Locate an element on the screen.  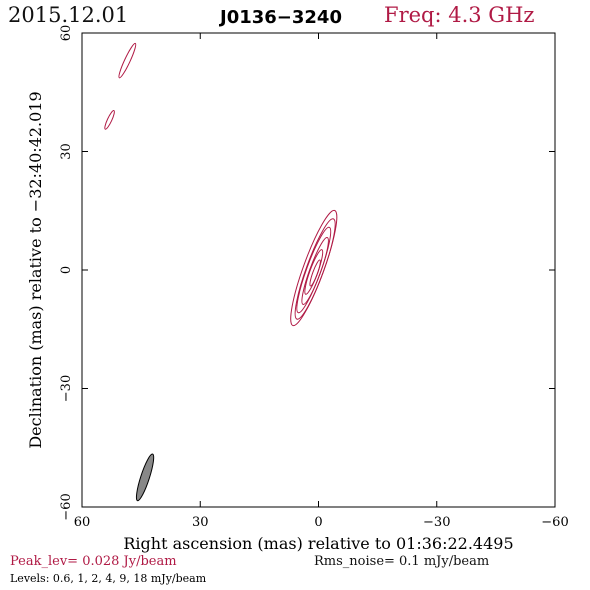
x-tick-label: 60 is located at coordinates (82, 522).